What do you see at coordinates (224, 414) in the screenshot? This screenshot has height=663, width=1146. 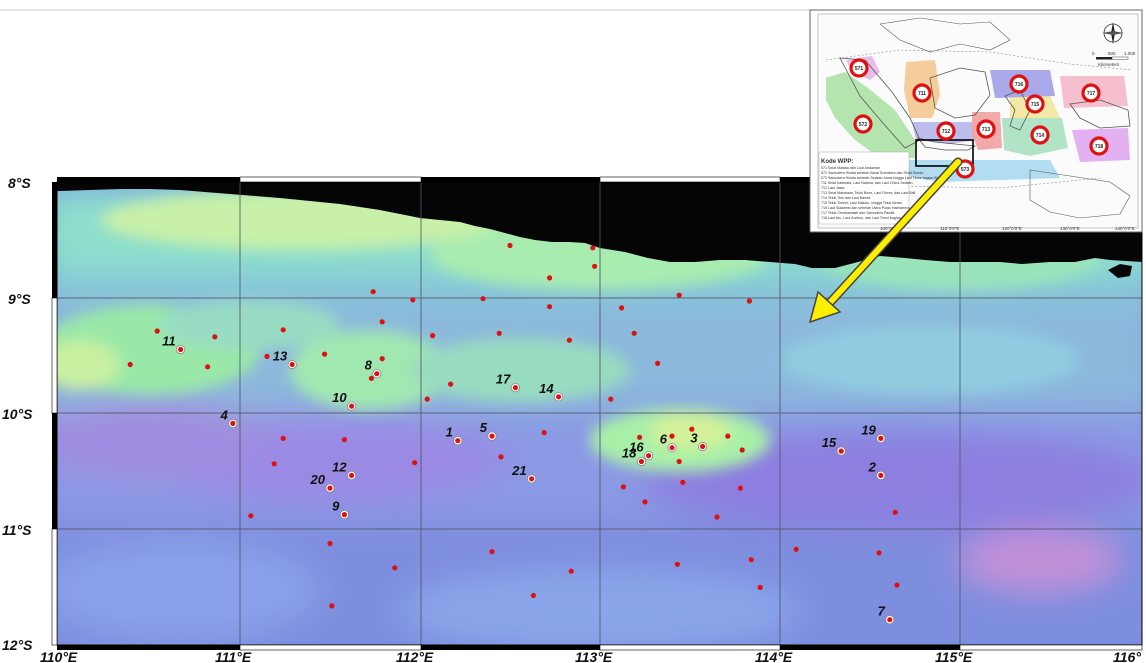 I see `station-label: 4` at bounding box center [224, 414].